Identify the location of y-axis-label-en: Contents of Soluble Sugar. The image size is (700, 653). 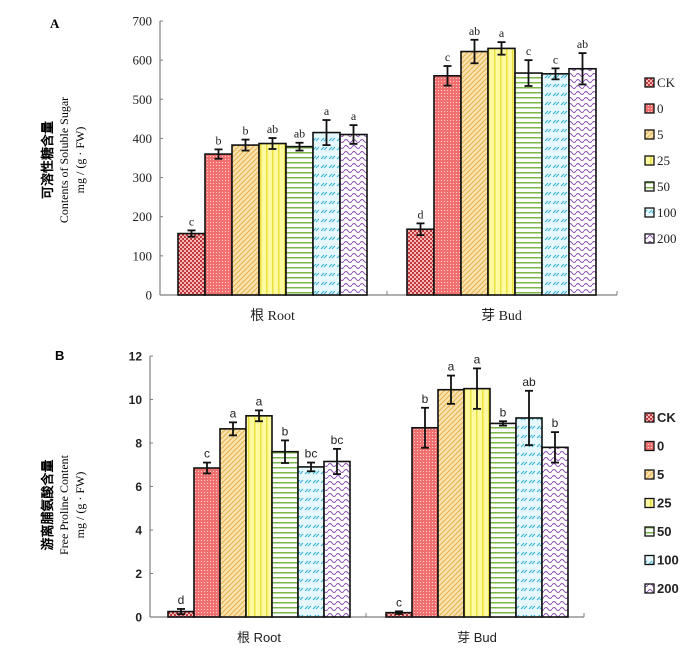
(64, 160).